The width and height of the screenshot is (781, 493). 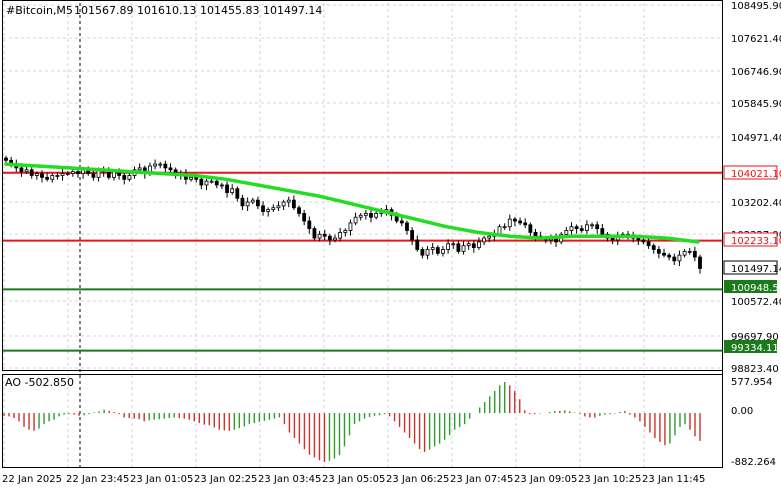 What do you see at coordinates (352, 421) in the screenshot?
I see `ao-histogram` at bounding box center [352, 421].